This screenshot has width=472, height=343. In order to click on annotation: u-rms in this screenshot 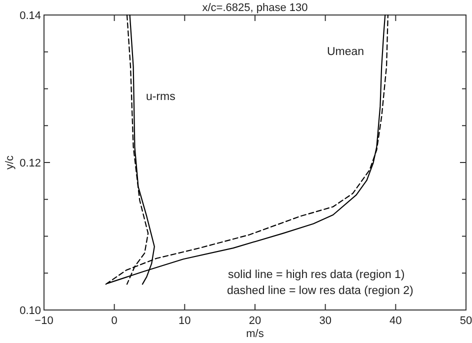, I will do `click(161, 97)`.